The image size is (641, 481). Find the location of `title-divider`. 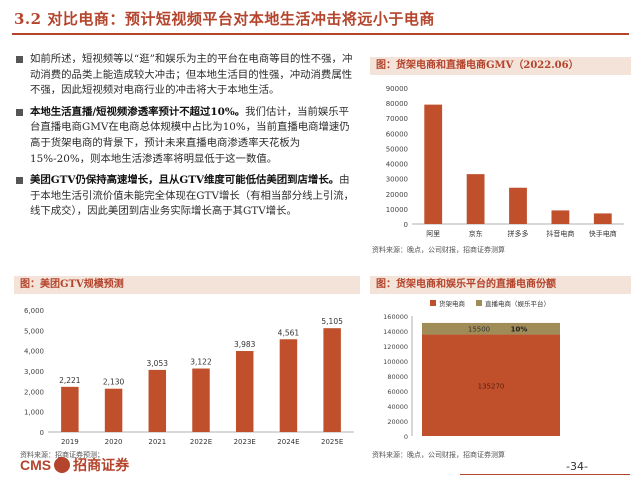

title-divider is located at coordinates (320, 34).